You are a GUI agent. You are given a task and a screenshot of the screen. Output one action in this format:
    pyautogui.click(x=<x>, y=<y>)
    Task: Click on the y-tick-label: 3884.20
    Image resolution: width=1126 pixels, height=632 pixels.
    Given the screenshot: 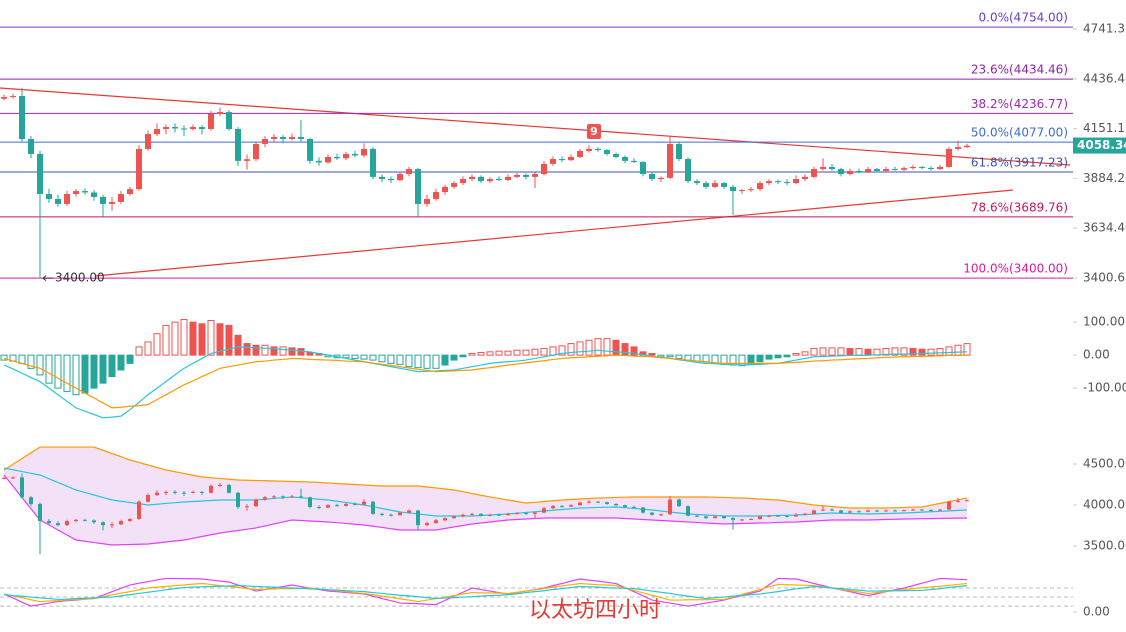 What is the action you would take?
    pyautogui.click(x=1104, y=178)
    